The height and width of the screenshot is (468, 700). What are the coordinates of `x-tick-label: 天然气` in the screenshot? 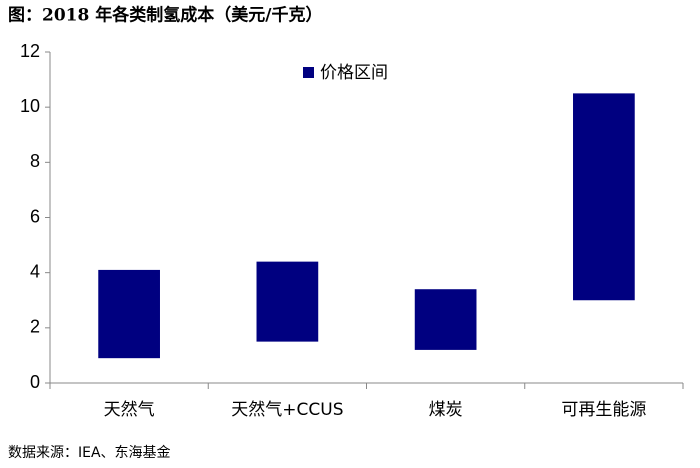 It's located at (129, 410).